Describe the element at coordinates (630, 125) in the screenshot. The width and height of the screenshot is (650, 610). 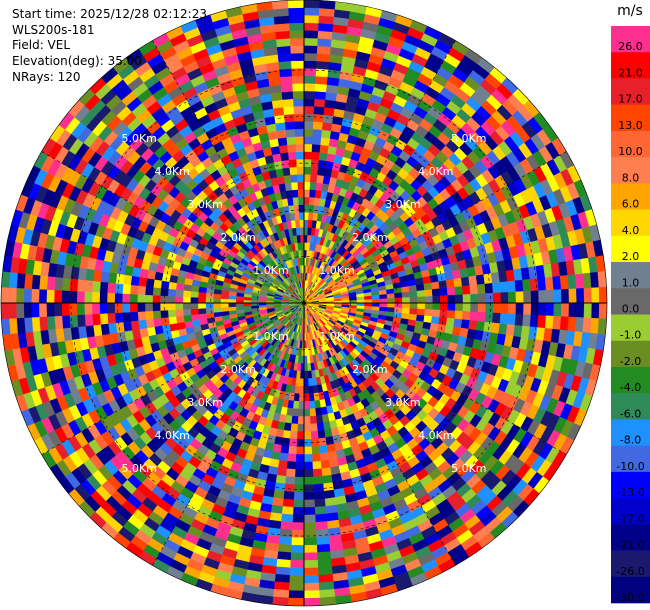
I see `colorbar-tick-label: 13.0` at that location.